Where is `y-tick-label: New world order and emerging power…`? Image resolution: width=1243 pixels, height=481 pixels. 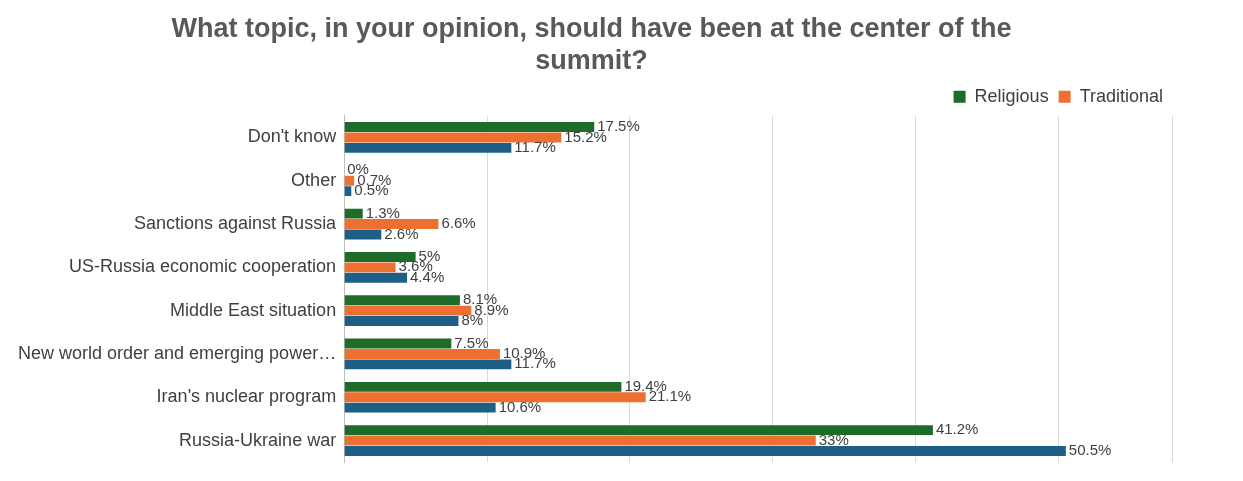 y-tick-label: New world order and emerging power… is located at coordinates (177, 352).